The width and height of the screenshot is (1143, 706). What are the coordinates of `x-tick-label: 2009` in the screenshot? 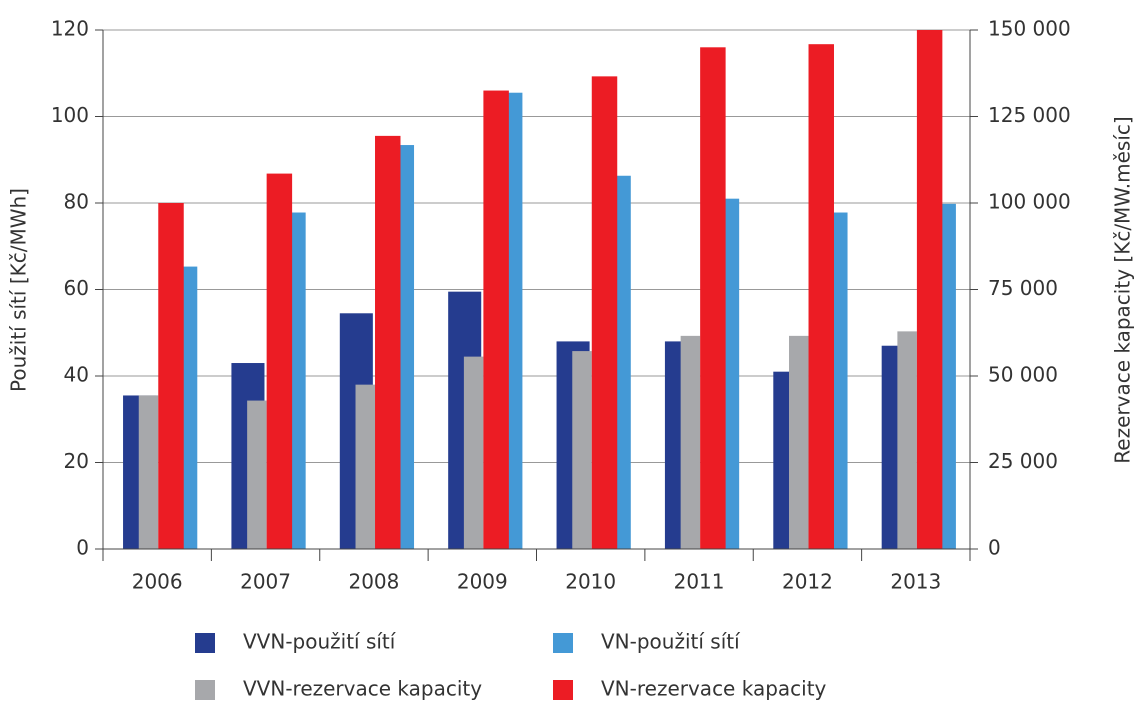 It's located at (482, 582).